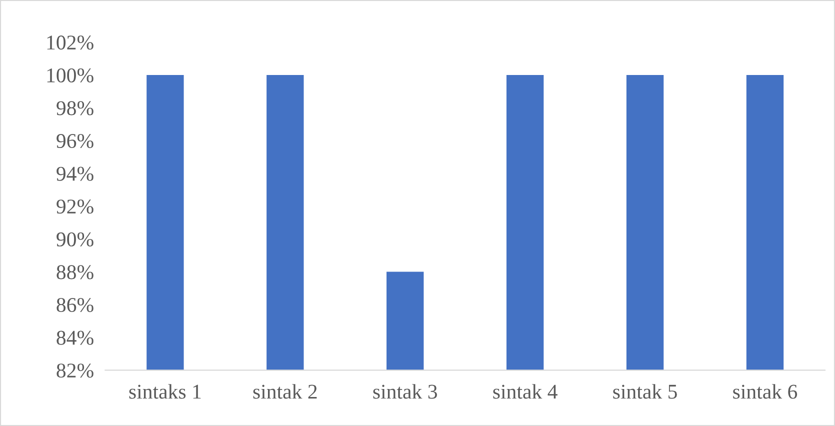 Image resolution: width=835 pixels, height=426 pixels. Describe the element at coordinates (75, 337) in the screenshot. I see `y-tick-label: 84%` at that location.